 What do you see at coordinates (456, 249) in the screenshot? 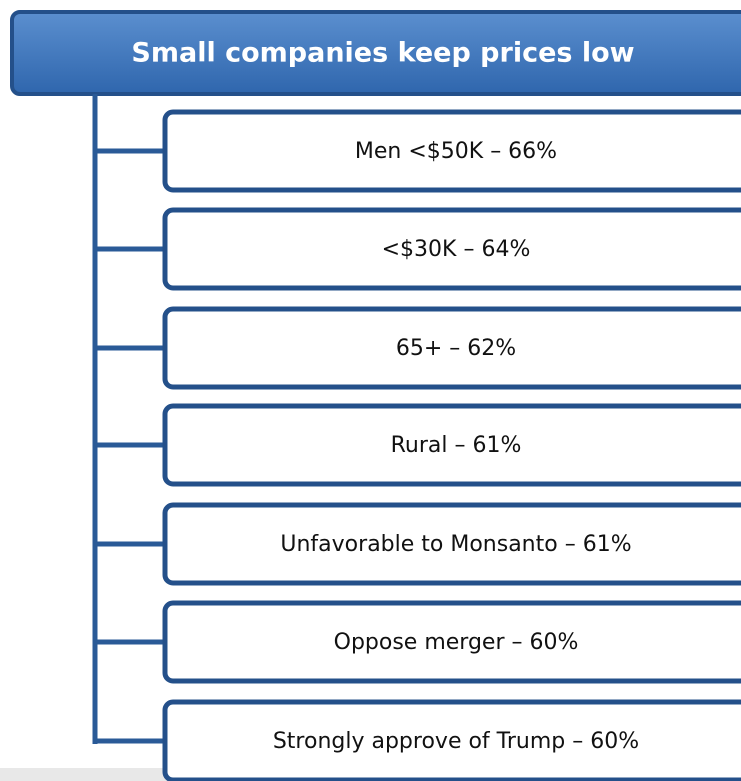
I see `node-label: <$30K – 64%` at bounding box center [456, 249].